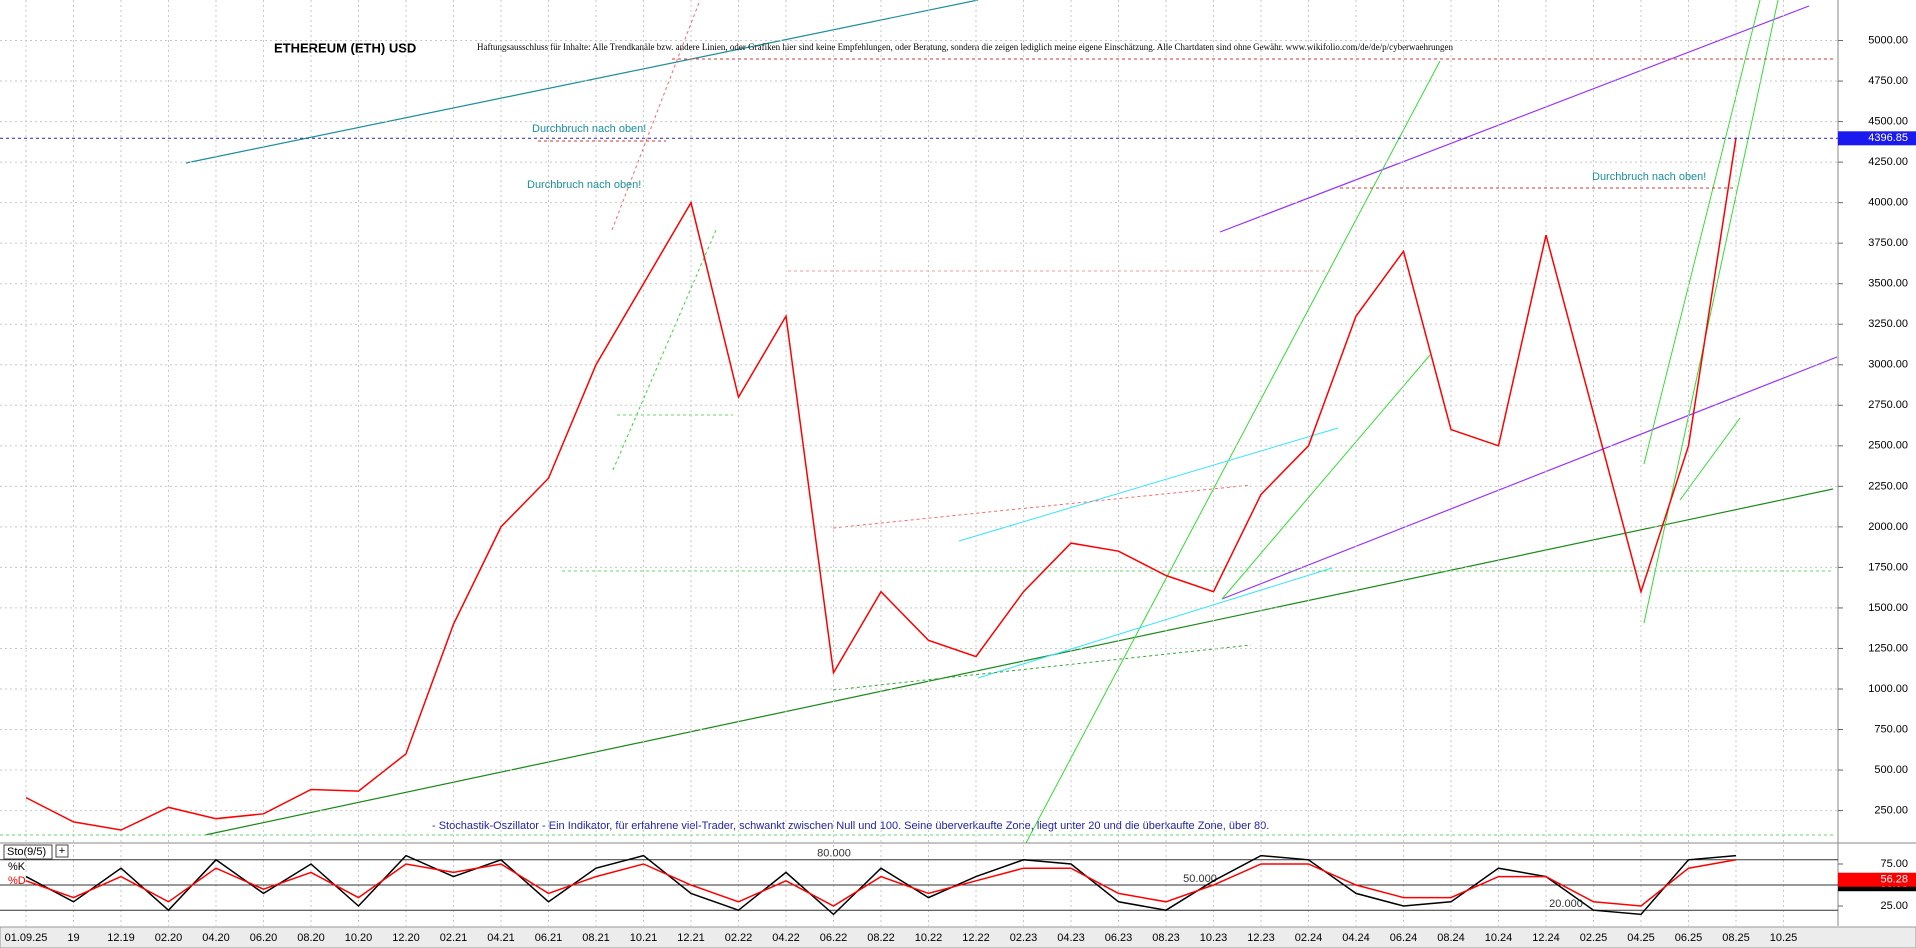 This screenshot has height=948, width=1916. Describe the element at coordinates (1891, 810) in the screenshot. I see `y-tick-label: 250.00` at that location.